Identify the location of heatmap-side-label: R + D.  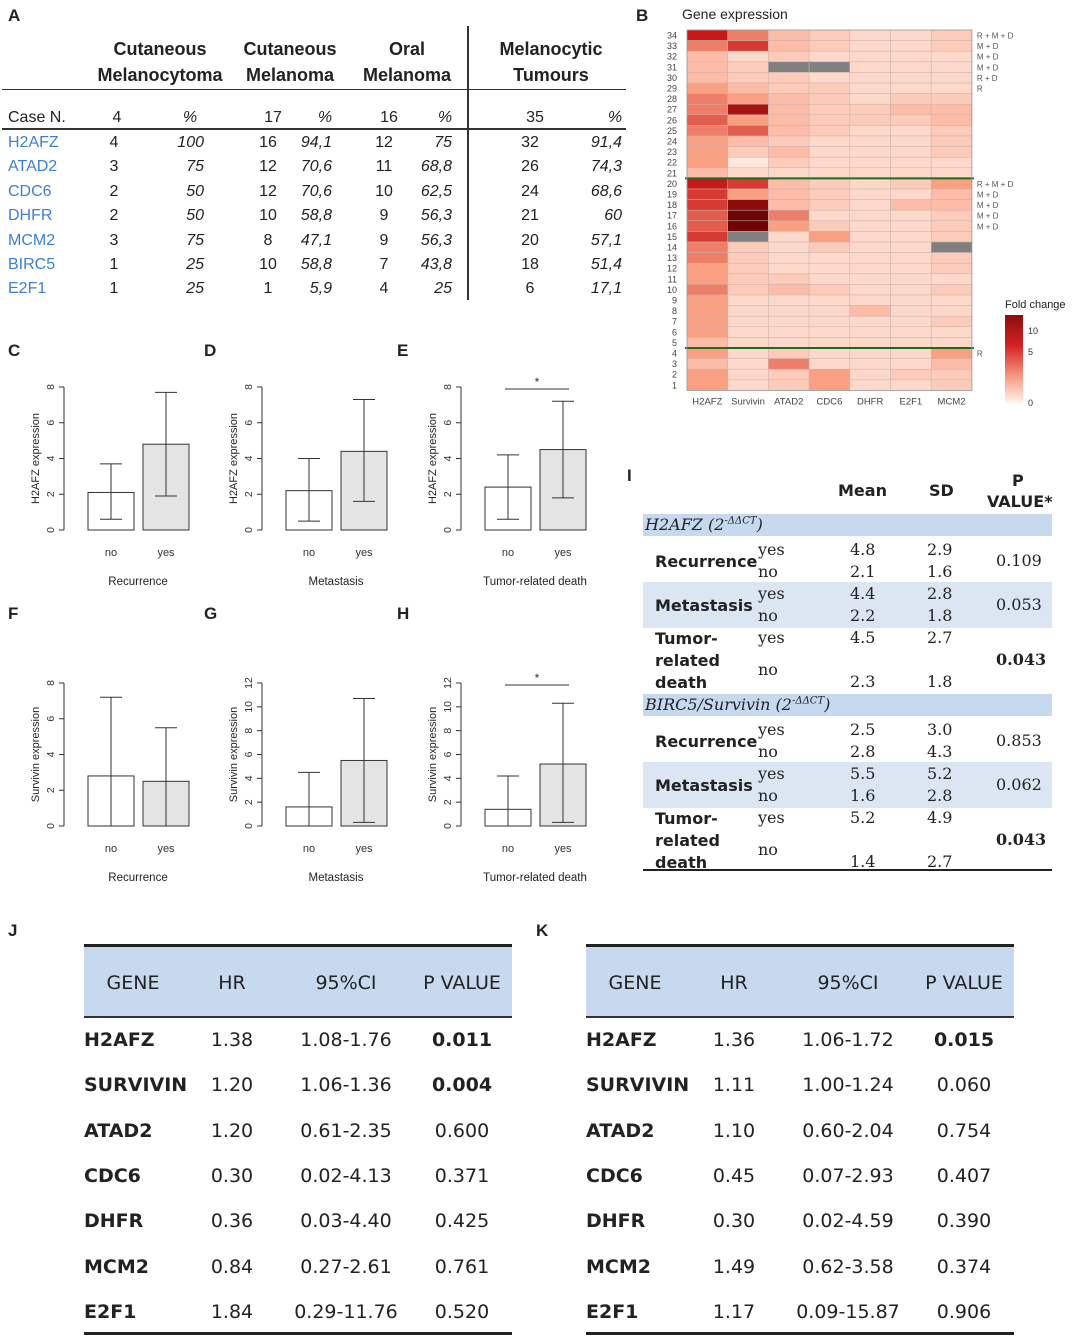
(987, 78).